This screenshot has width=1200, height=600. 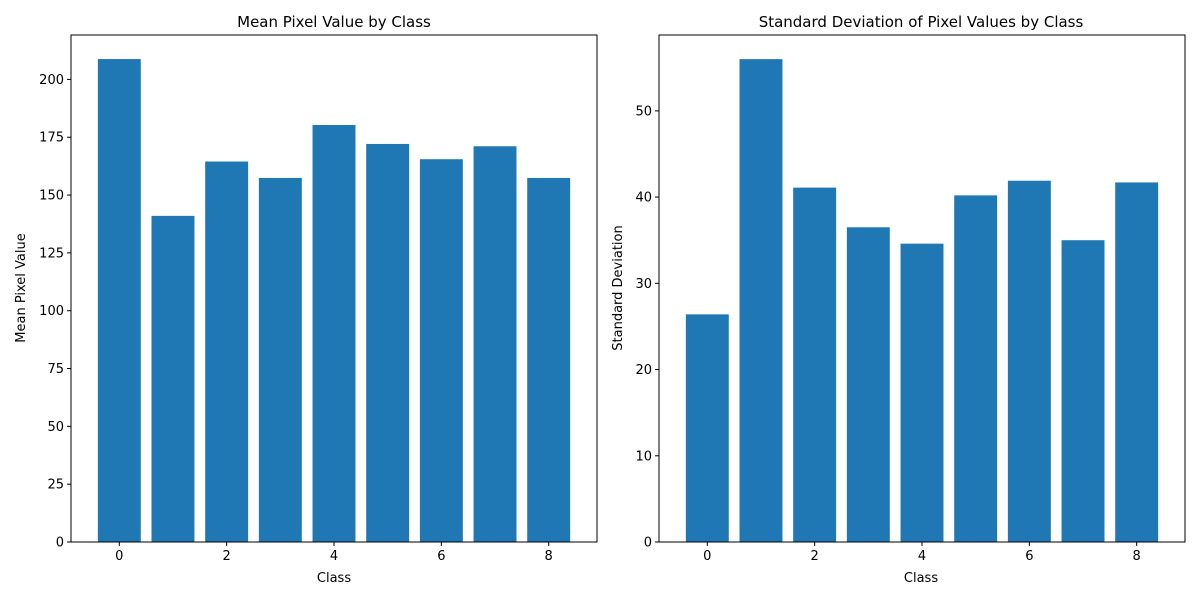 I want to click on y-tick-label: 150, so click(x=51, y=196).